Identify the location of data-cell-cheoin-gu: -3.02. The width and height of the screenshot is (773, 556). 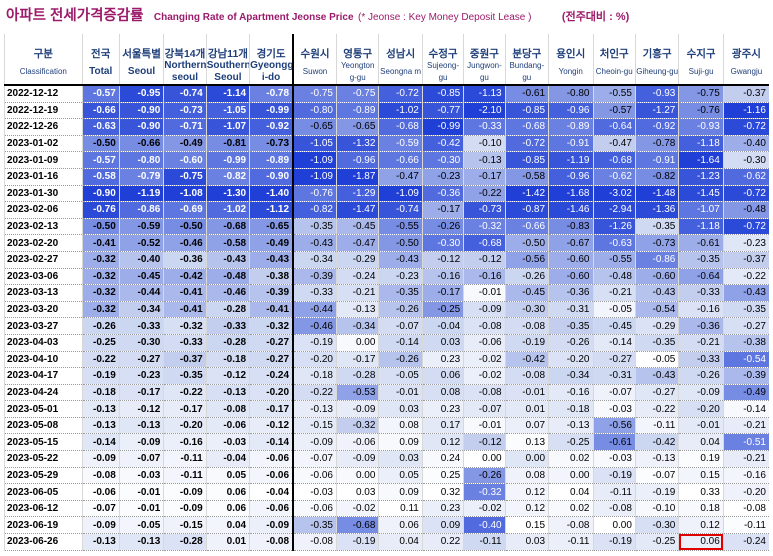
(614, 194).